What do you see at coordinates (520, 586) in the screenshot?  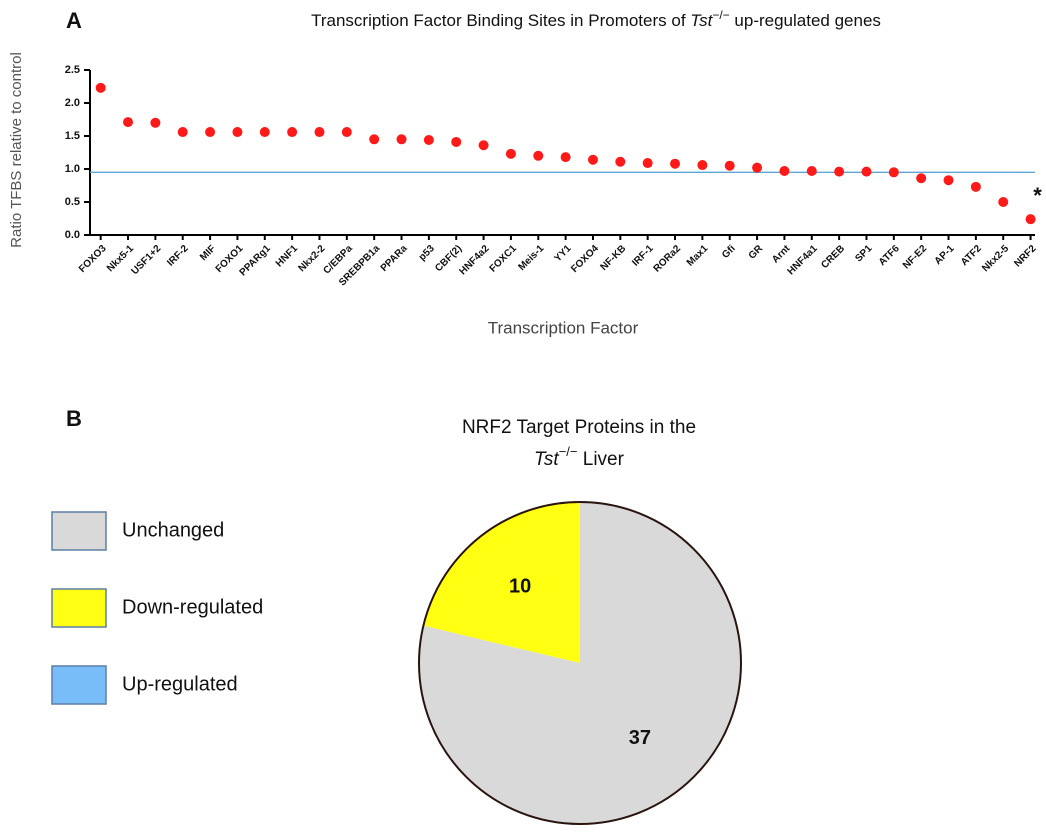 I see `slice-label: 10` at bounding box center [520, 586].